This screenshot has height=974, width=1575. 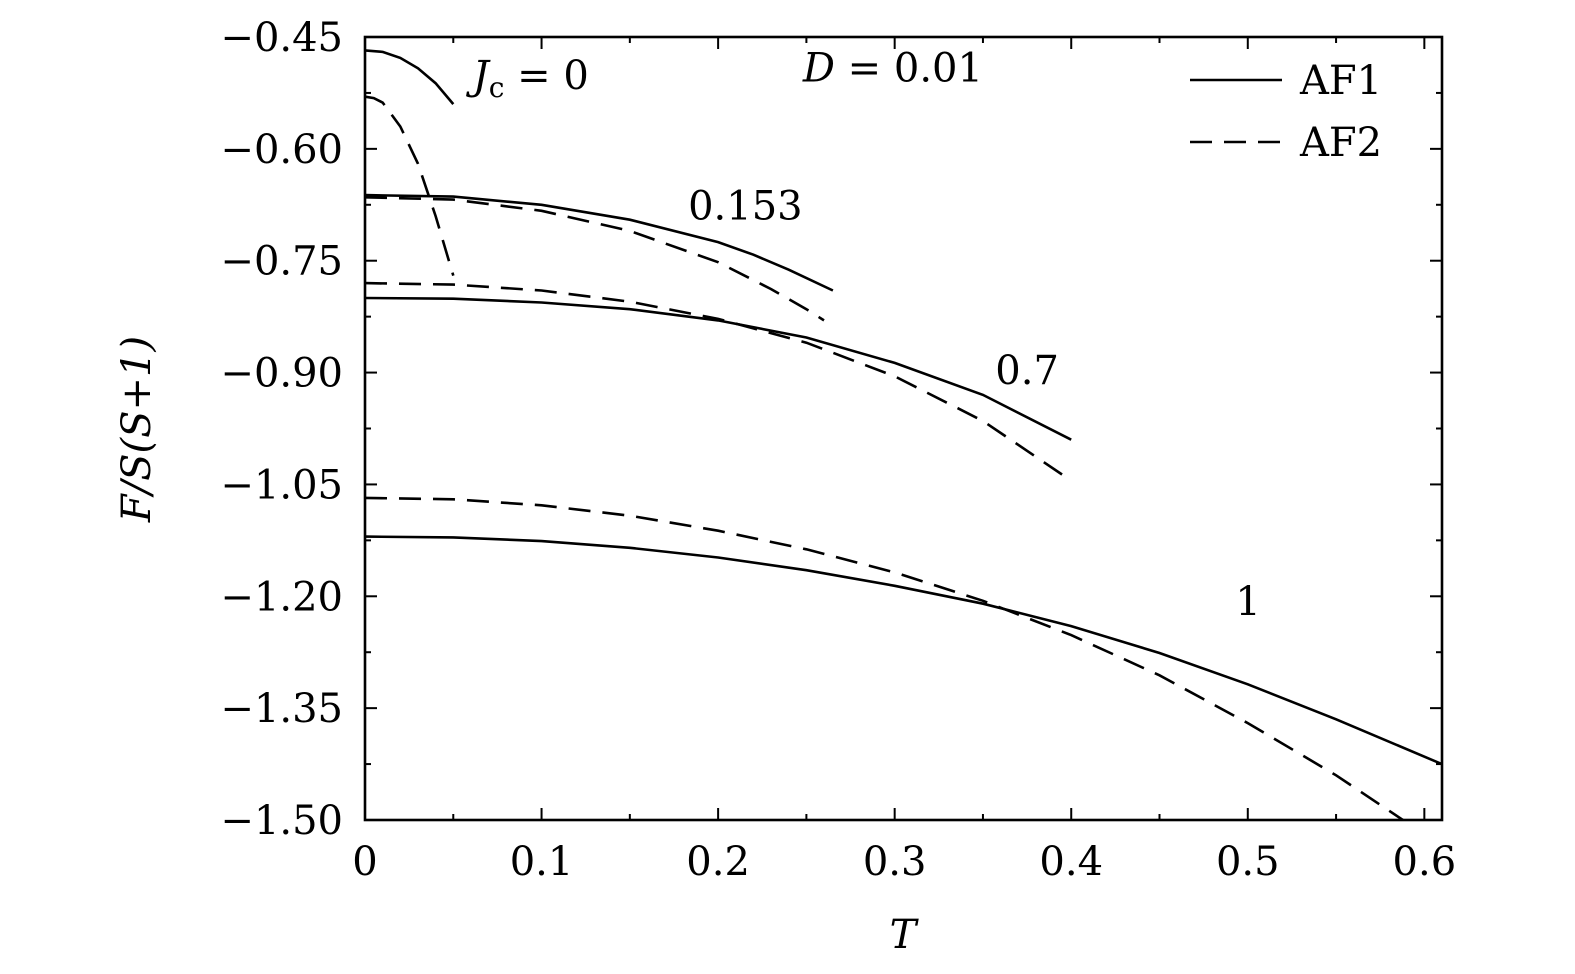 I want to click on x-tick-label: 0.3, so click(x=895, y=862).